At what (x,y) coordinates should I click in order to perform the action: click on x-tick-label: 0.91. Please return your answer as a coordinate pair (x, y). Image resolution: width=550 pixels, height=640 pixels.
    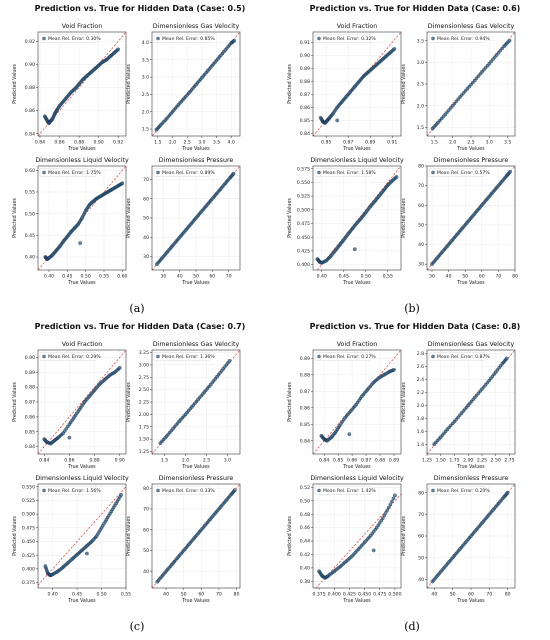
    Looking at the image, I should click on (392, 143).